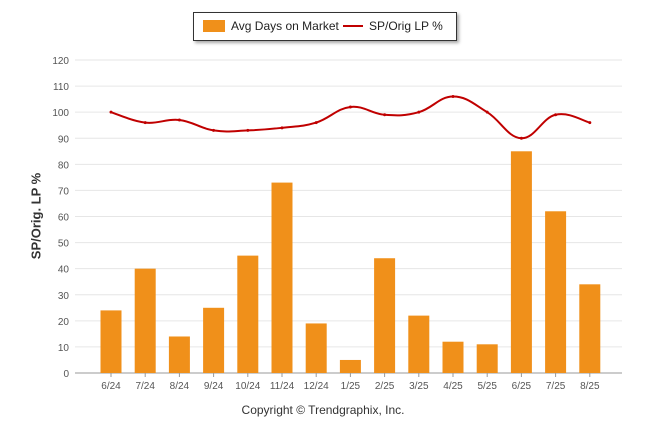 This screenshot has width=646, height=434. What do you see at coordinates (353, 26) in the screenshot?
I see `legend-line-swatch` at bounding box center [353, 26].